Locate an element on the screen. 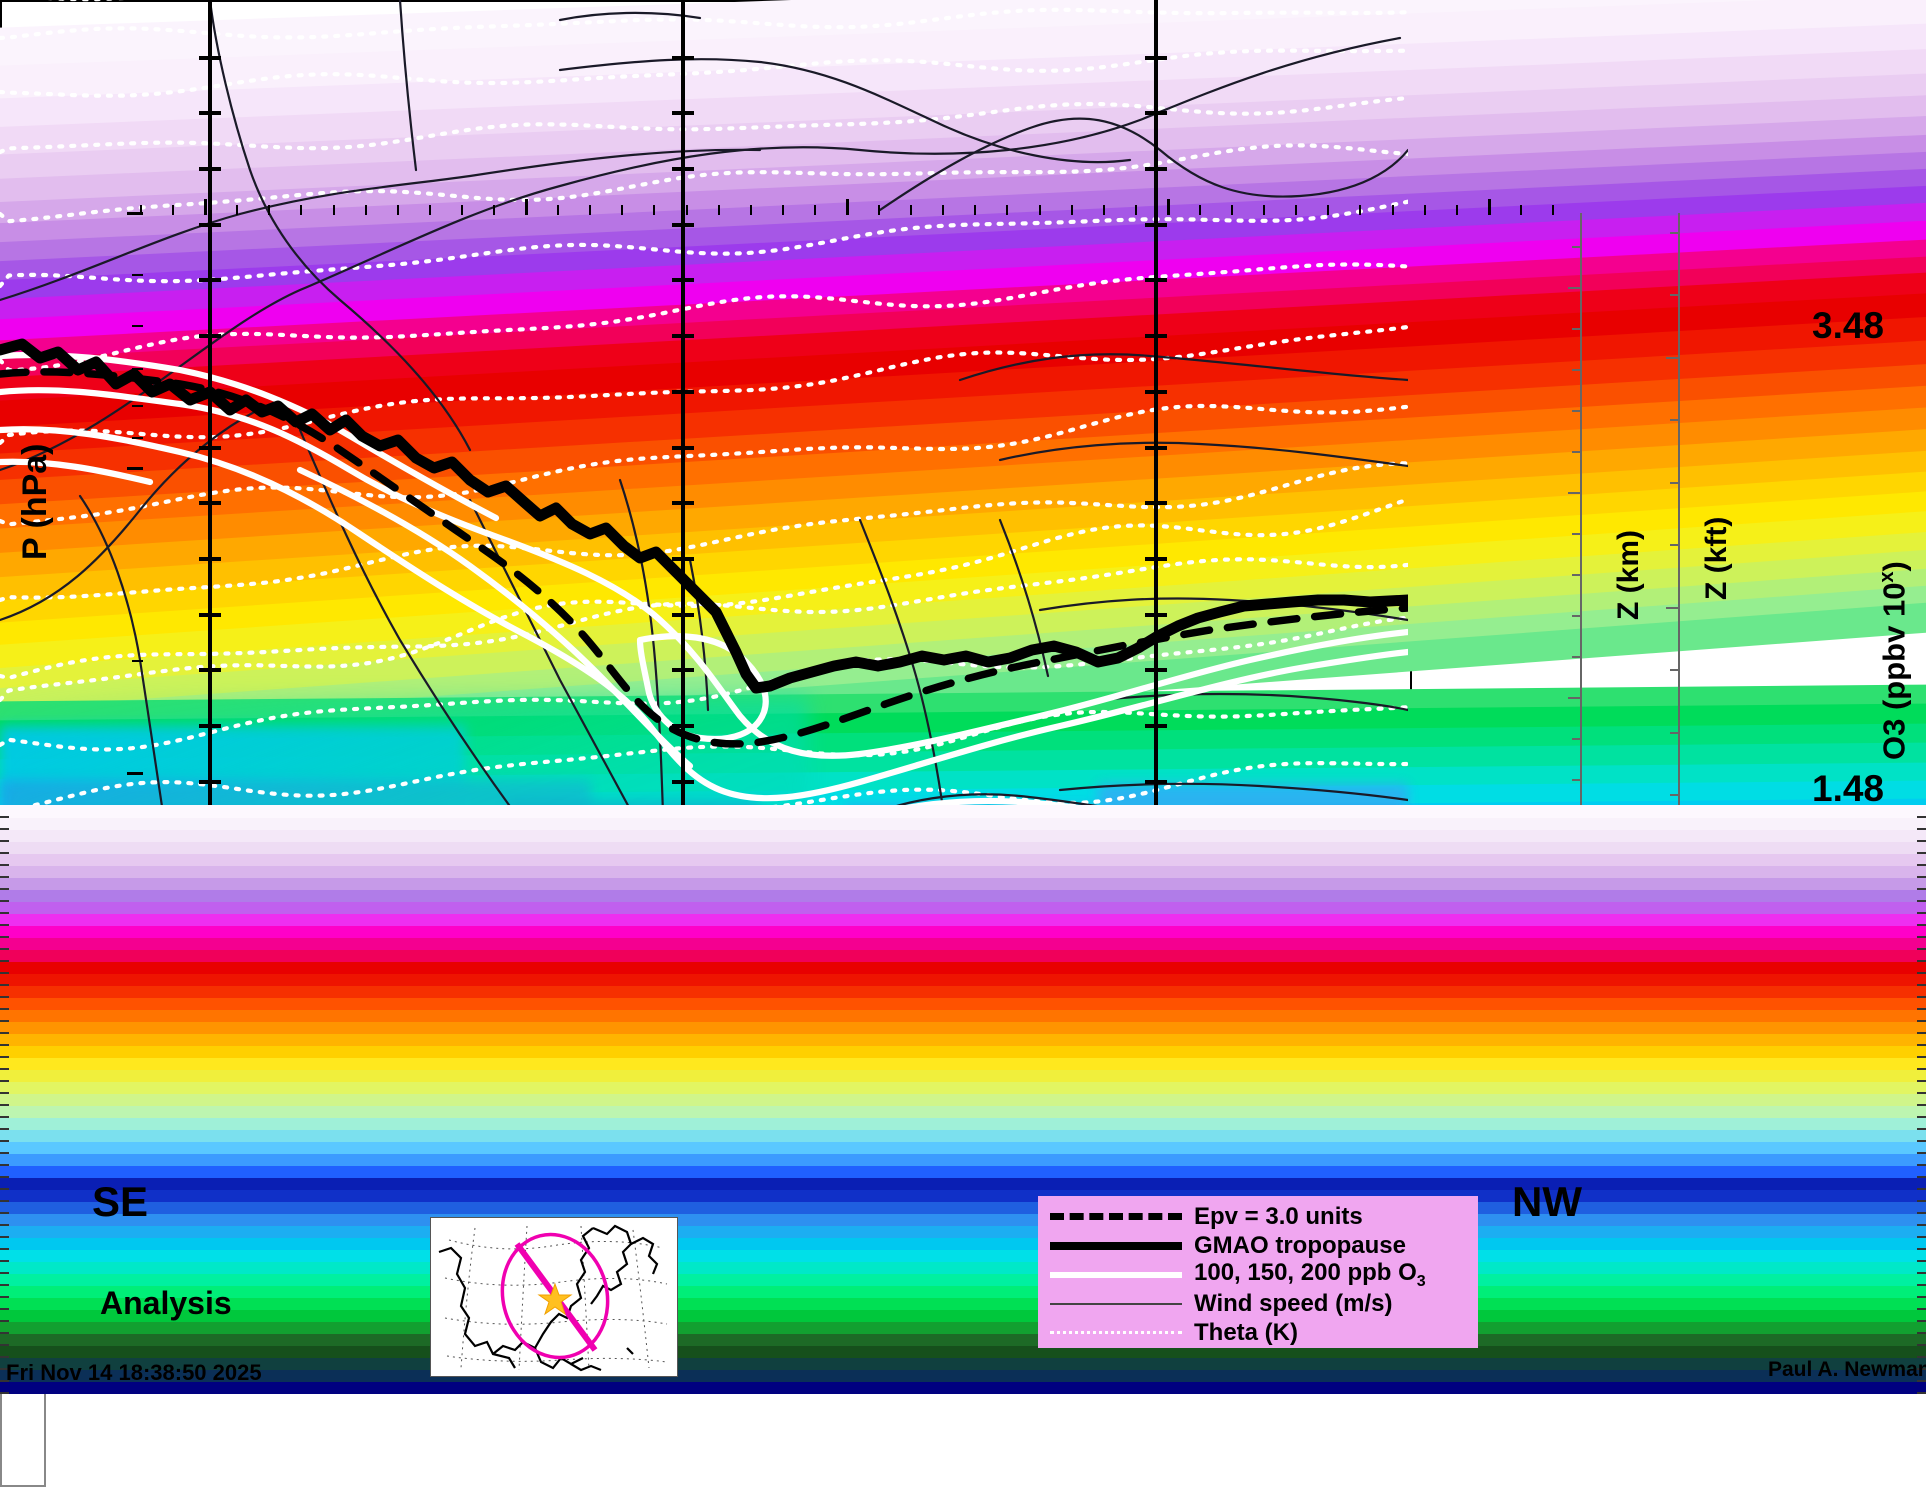 This screenshot has width=1926, height=1487. colorbar-title-text: O3 (ppbv 10 is located at coordinates (1894, 671).